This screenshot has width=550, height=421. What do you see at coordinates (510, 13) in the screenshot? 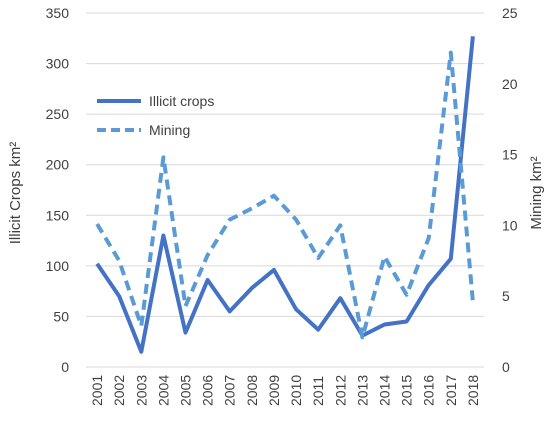
I see `right-tick-label: 25` at bounding box center [510, 13].